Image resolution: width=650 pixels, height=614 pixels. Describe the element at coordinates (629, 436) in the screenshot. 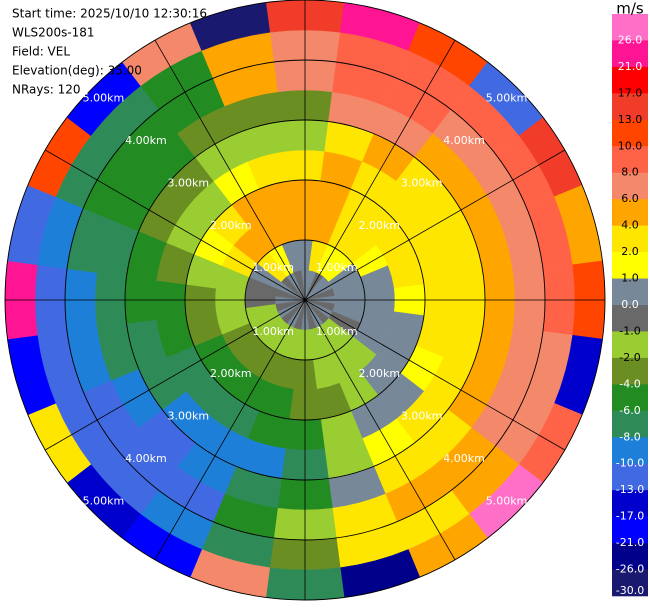

I see `colorbar-tick-label: -8.0` at that location.